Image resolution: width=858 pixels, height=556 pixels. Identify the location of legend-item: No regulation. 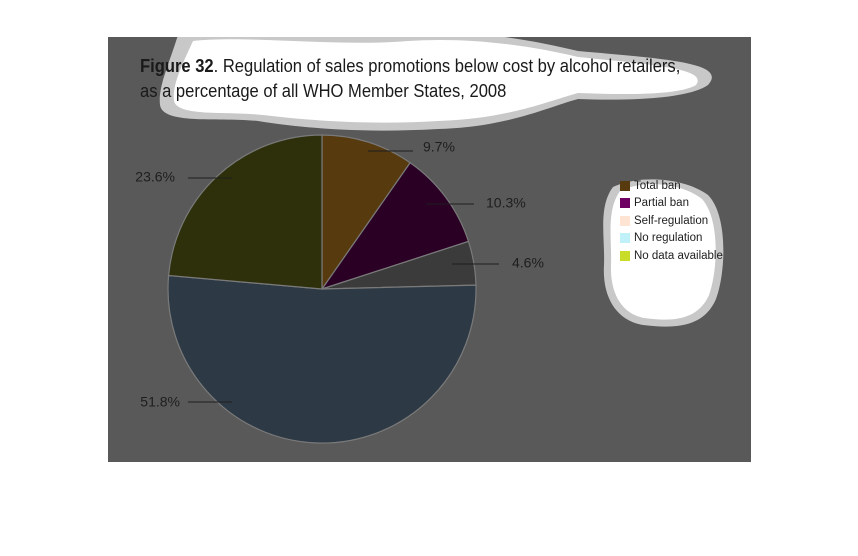
(671, 239).